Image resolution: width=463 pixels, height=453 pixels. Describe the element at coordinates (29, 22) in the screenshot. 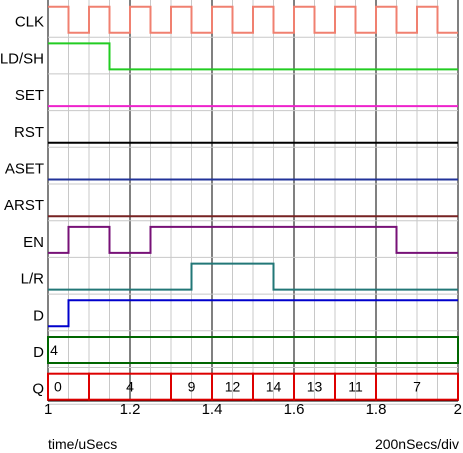

I see `signal-label-clk: CLK` at that location.